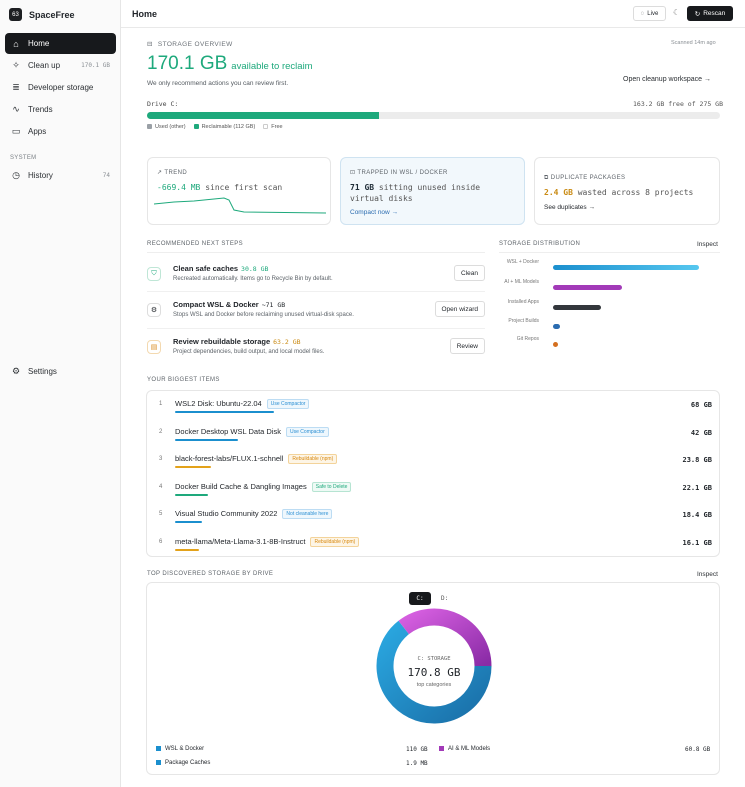  I want to click on item-index: 3, so click(160, 459).